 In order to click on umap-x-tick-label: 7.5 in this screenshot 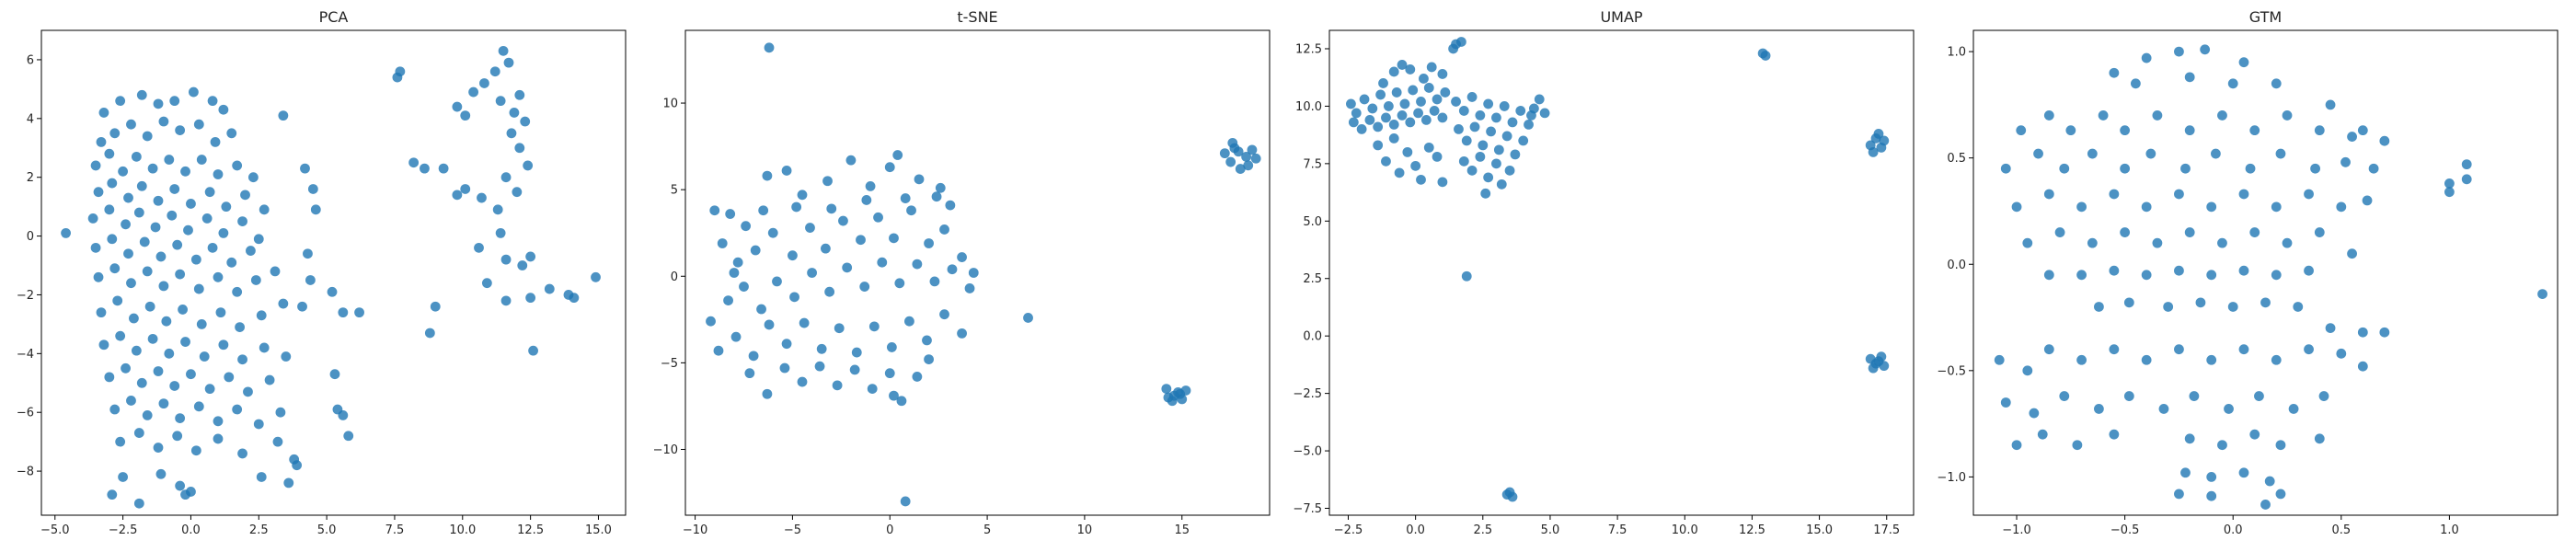, I will do `click(1617, 530)`.